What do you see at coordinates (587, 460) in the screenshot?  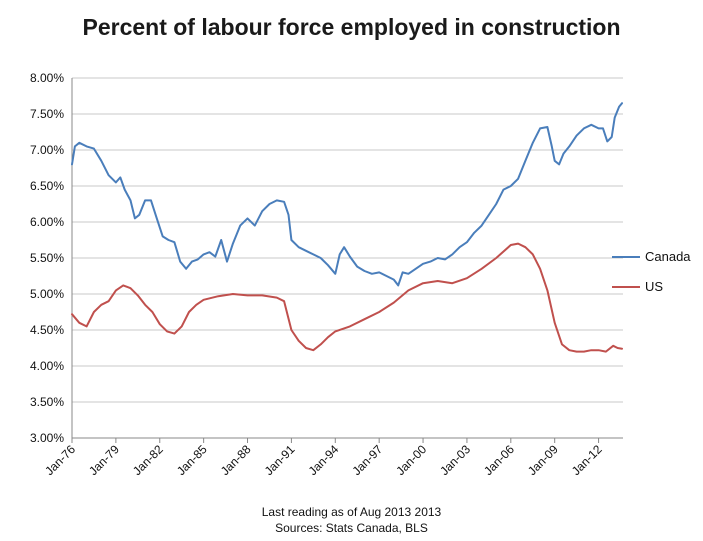 I see `x-tick-label: Jan-12` at bounding box center [587, 460].